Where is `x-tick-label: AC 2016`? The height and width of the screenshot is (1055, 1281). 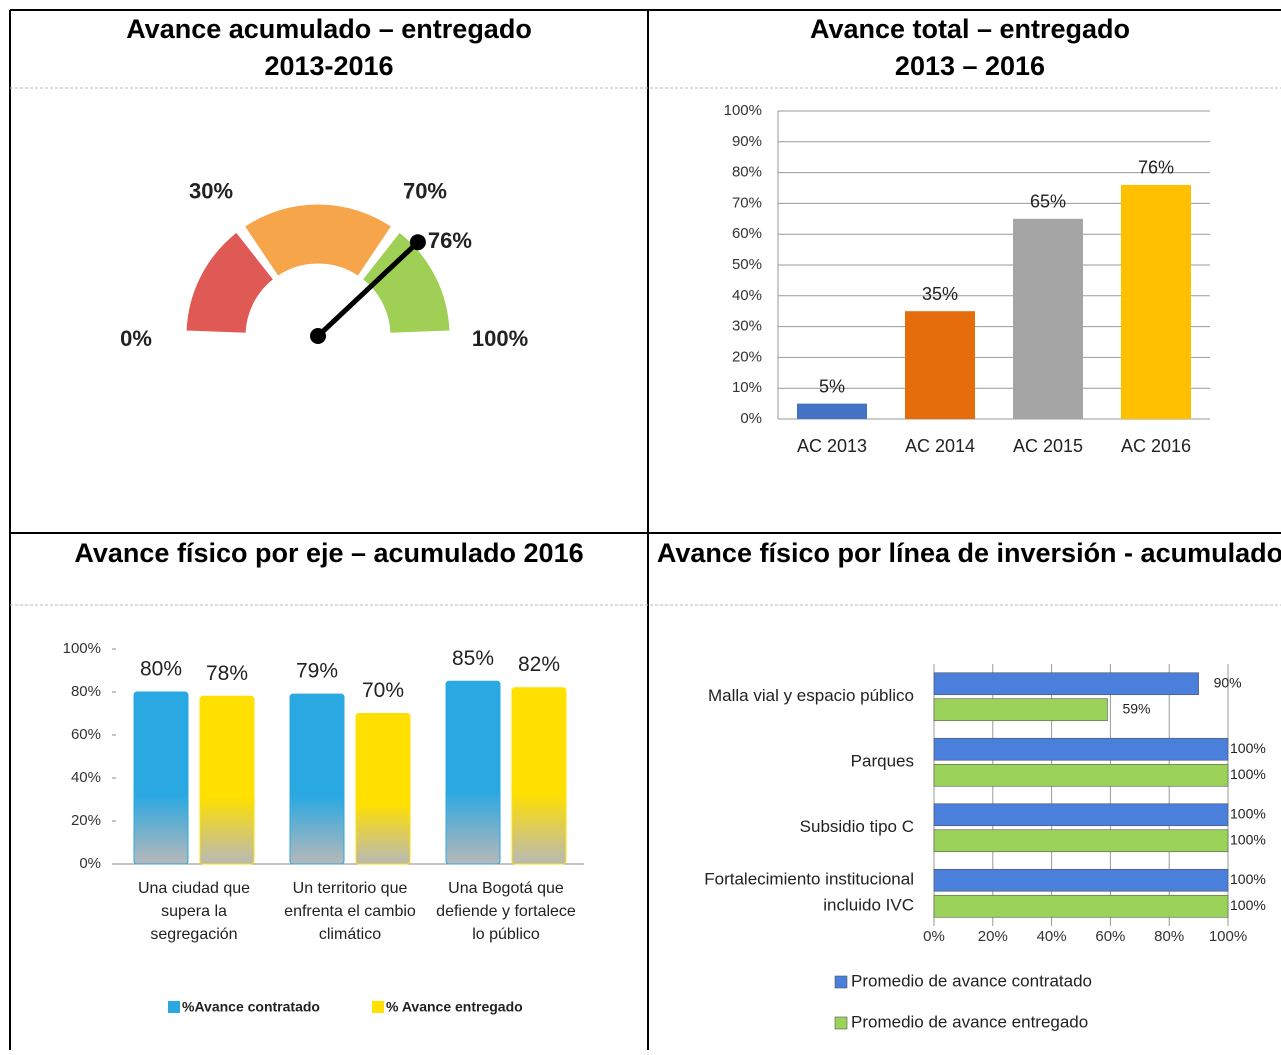
x-tick-label: AC 2016 is located at coordinates (1156, 446).